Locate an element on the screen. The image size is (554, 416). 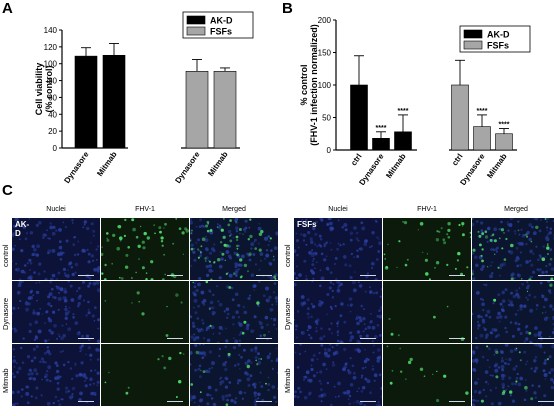
y-tick-label: 50 is located at coordinates (326, 118).